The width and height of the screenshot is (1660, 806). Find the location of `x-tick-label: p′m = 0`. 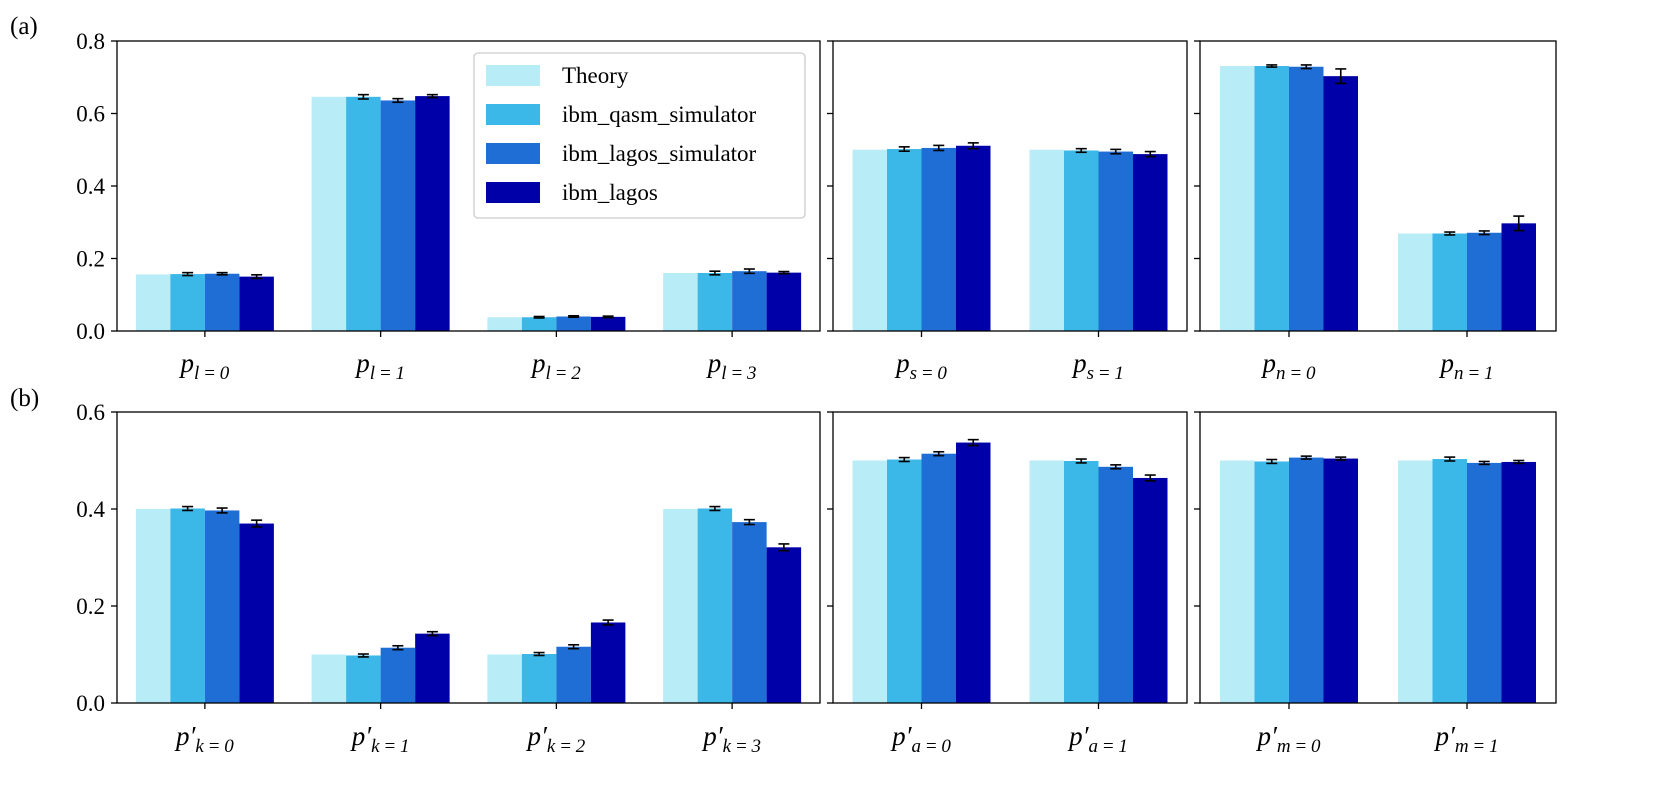

x-tick-label: p′m = 0 is located at coordinates (1288, 739).